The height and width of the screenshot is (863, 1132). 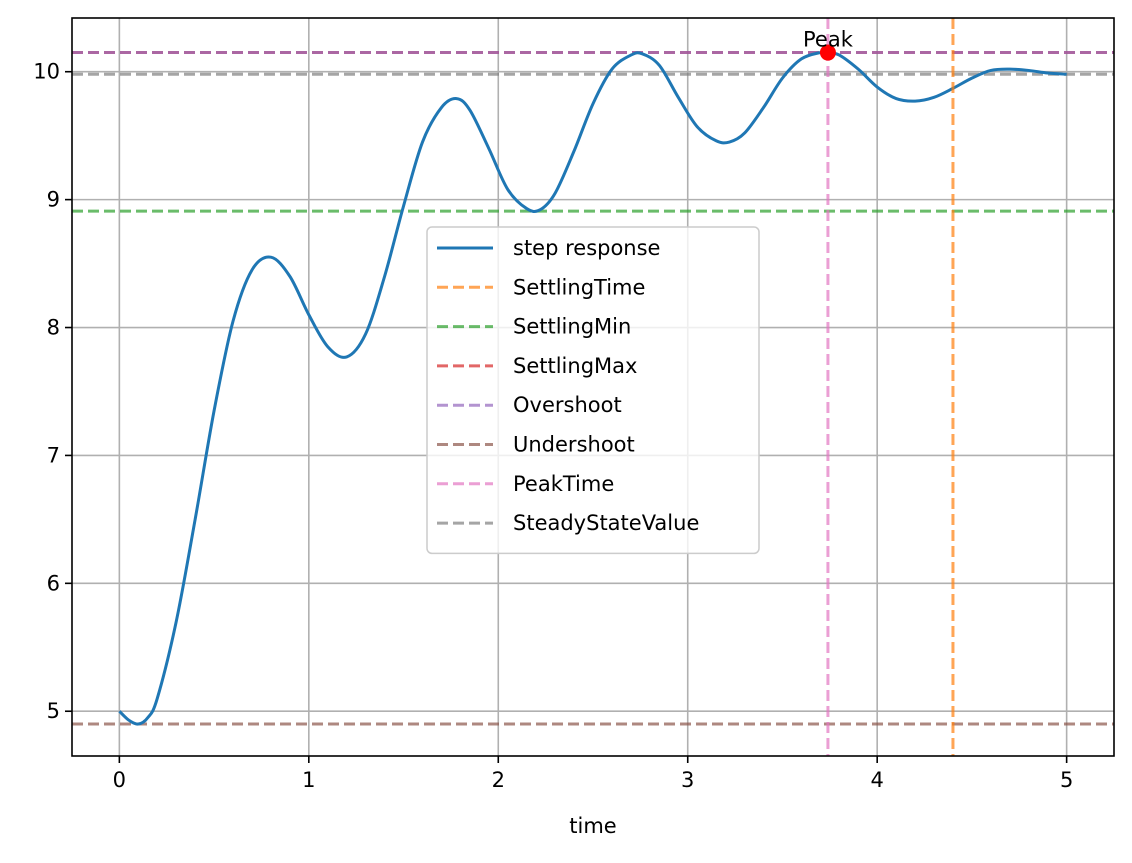 I want to click on legend-label-undershoot: Undershoot, so click(x=574, y=445).